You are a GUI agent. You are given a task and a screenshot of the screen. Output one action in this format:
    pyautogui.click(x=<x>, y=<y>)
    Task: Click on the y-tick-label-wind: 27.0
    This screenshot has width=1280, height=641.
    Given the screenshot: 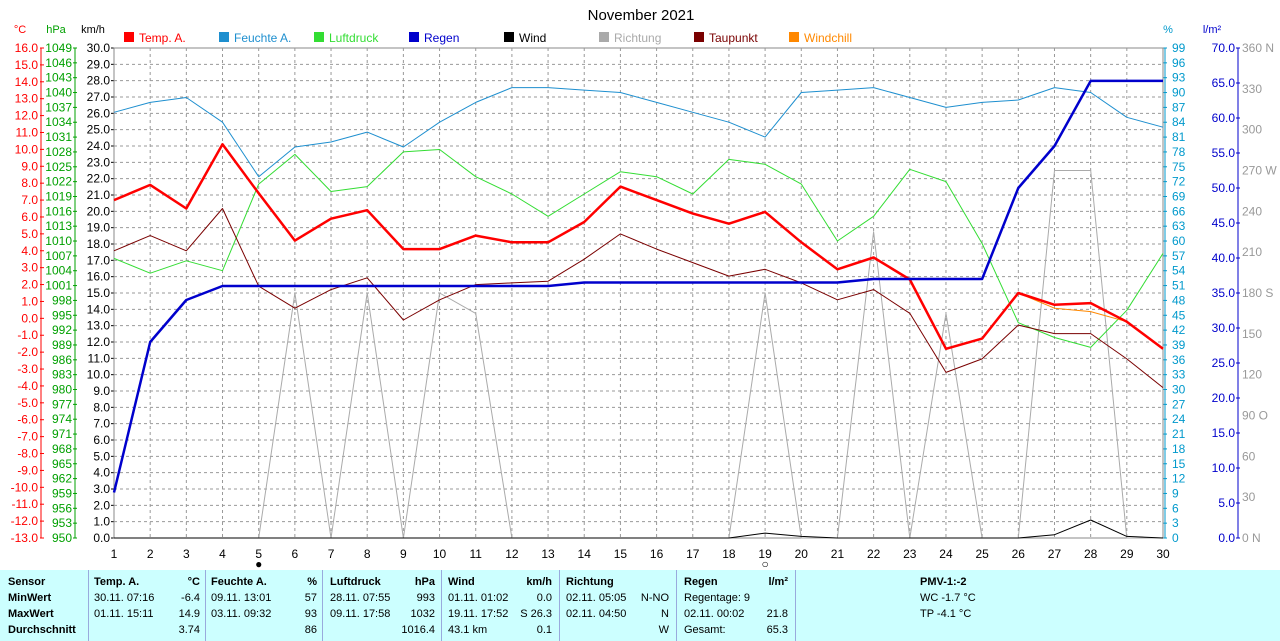 What is the action you would take?
    pyautogui.click(x=99, y=97)
    